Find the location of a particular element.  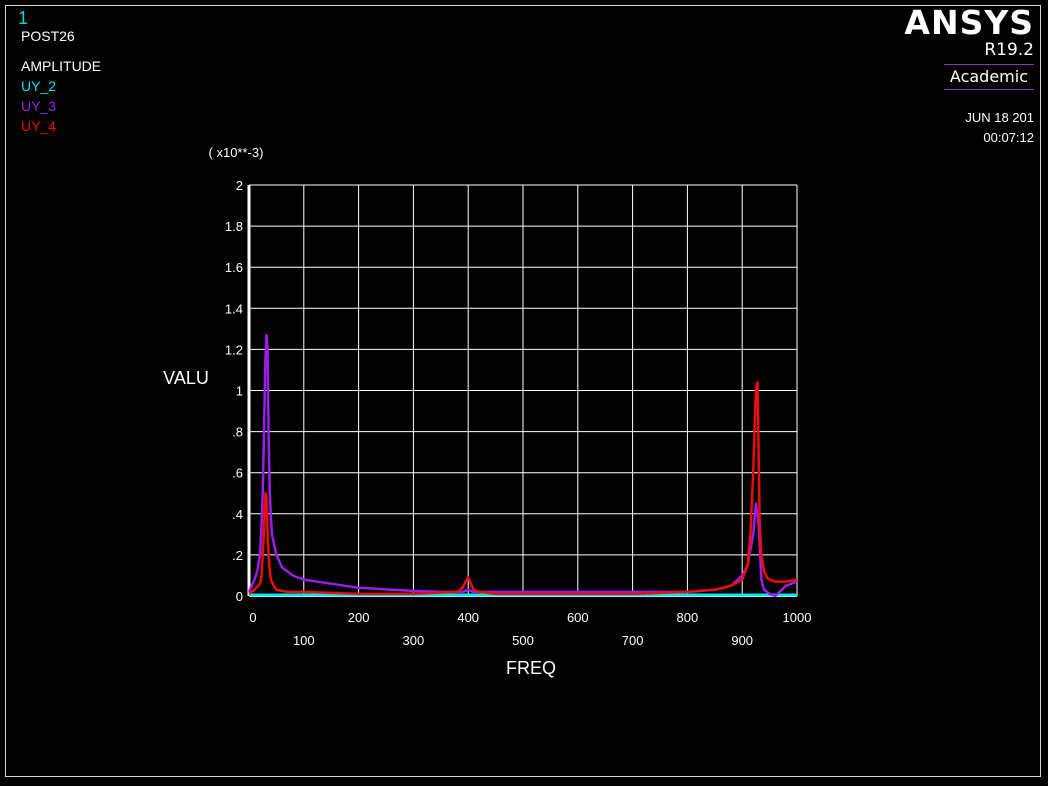

x-tick-label: 0 is located at coordinates (252, 617).